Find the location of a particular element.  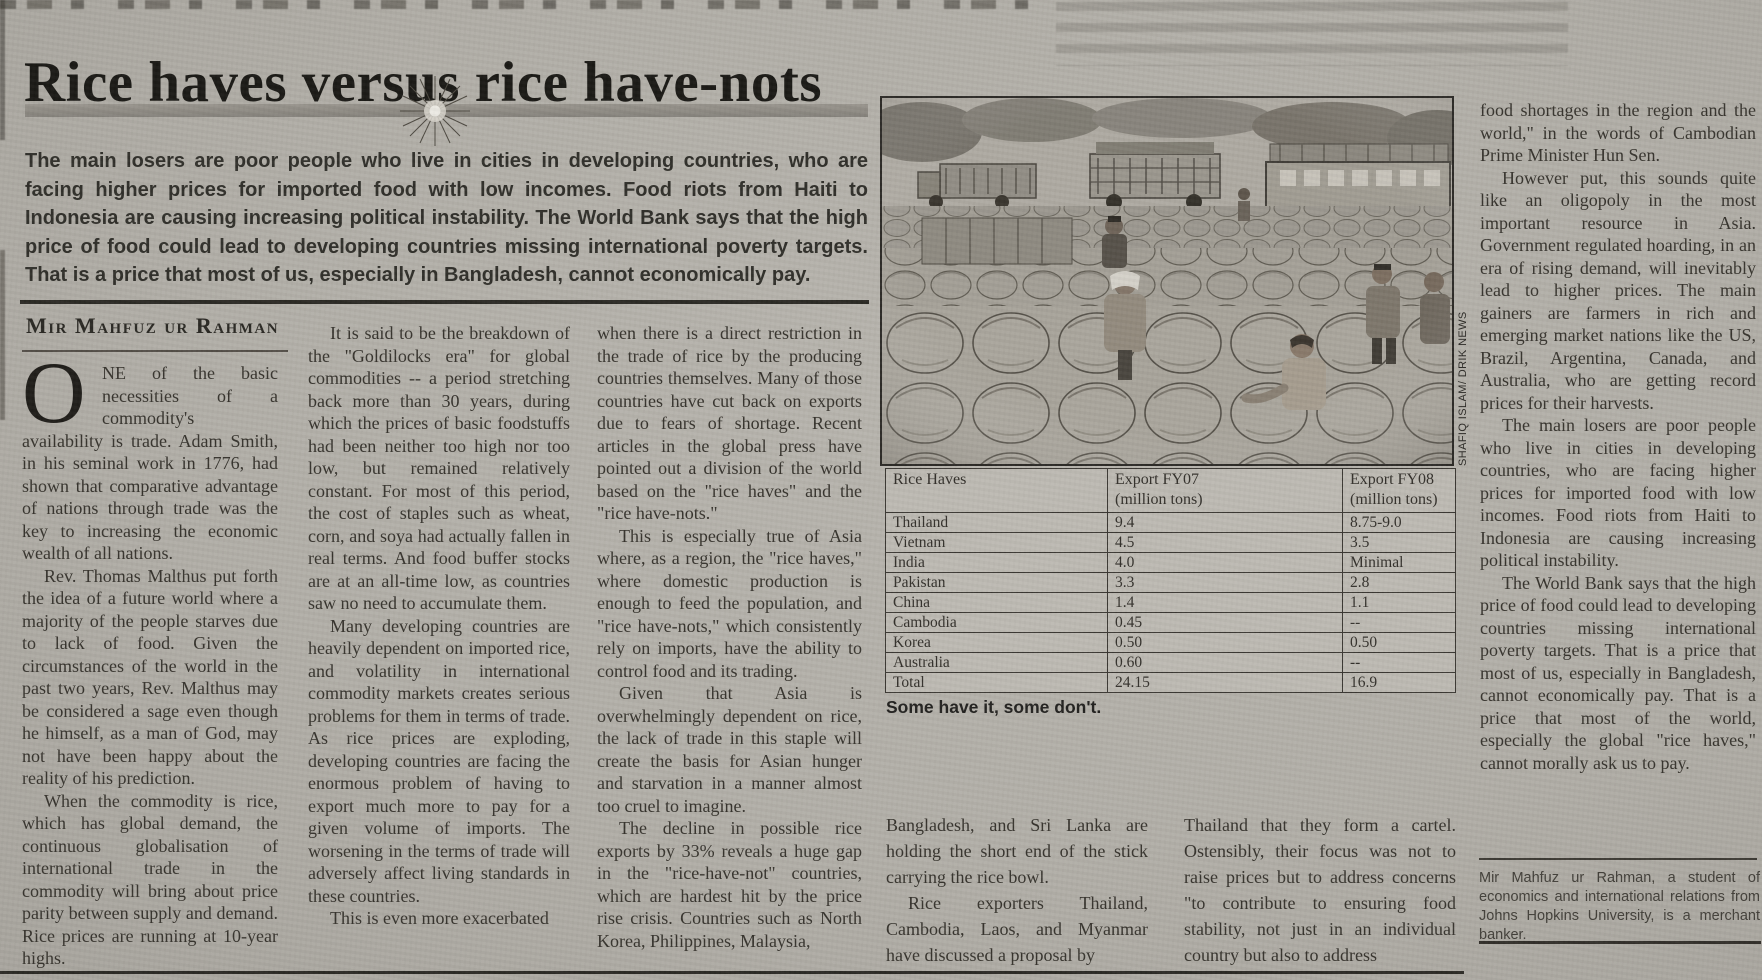

bio-bottom-rule is located at coordinates (1620, 942).